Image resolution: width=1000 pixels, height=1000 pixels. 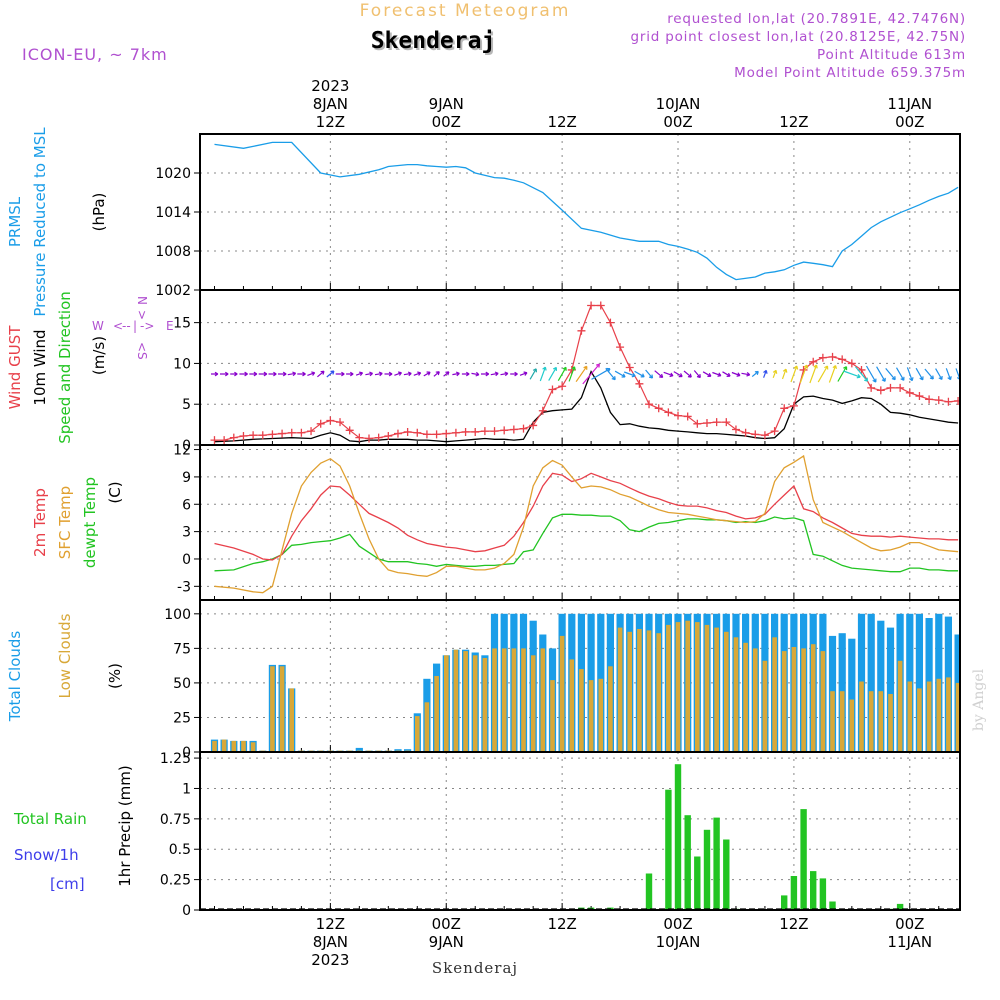 What do you see at coordinates (566, 521) in the screenshot?
I see `panel-2: -3 0 3 6 9 12` at bounding box center [566, 521].